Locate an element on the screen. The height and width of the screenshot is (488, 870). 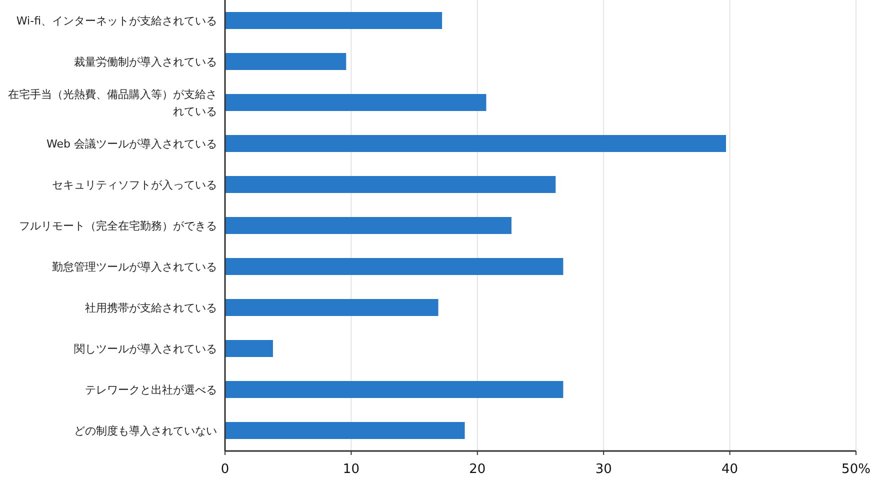
y-tick-label: テレワークと出社が選べる is located at coordinates (151, 390).